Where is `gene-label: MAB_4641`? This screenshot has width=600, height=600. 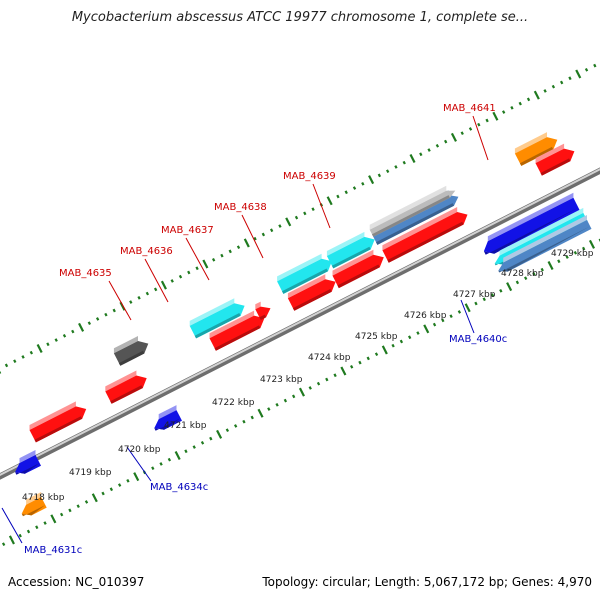
gene-label: MAB_4641 is located at coordinates (469, 108).